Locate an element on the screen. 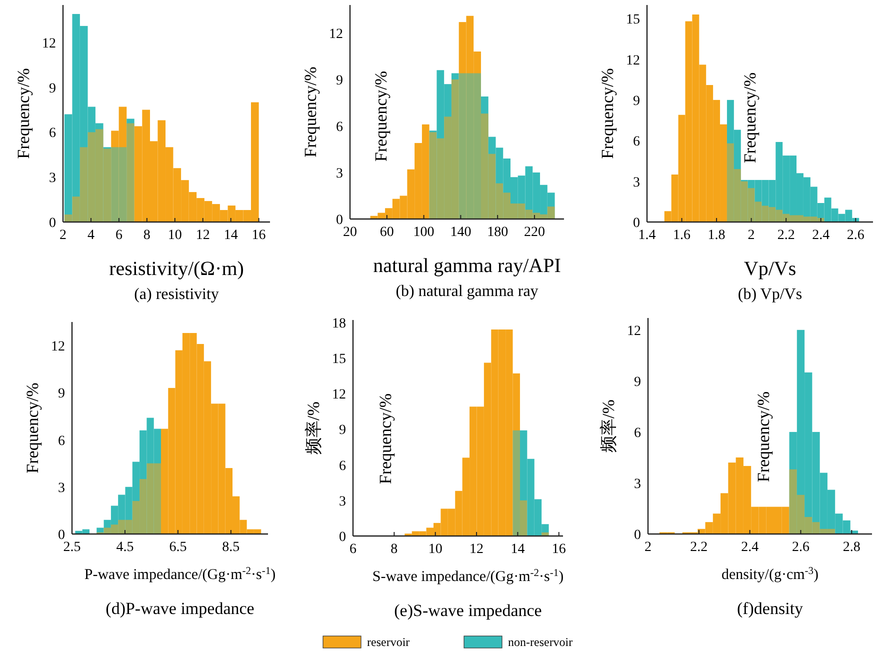 Image resolution: width=882 pixels, height=660 pixels. x-tick-label: 2.8 is located at coordinates (851, 547).